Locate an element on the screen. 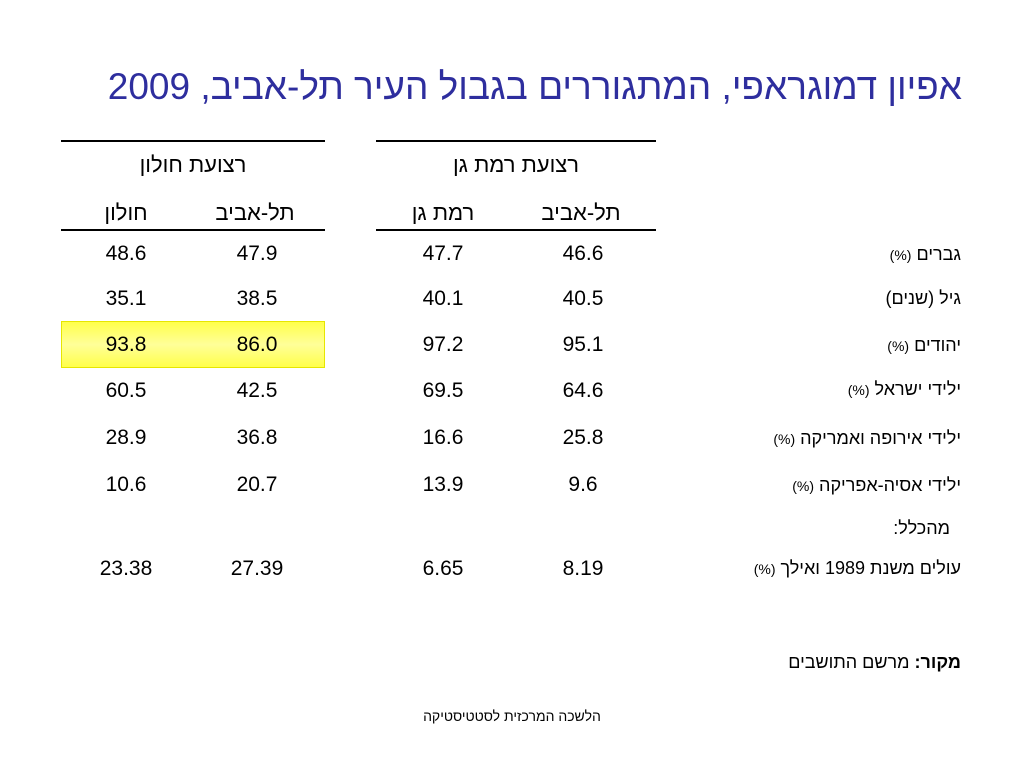 This screenshot has width=1024, height=768. row-label-text: עולים משנת 1989 ואילך is located at coordinates (871, 568).